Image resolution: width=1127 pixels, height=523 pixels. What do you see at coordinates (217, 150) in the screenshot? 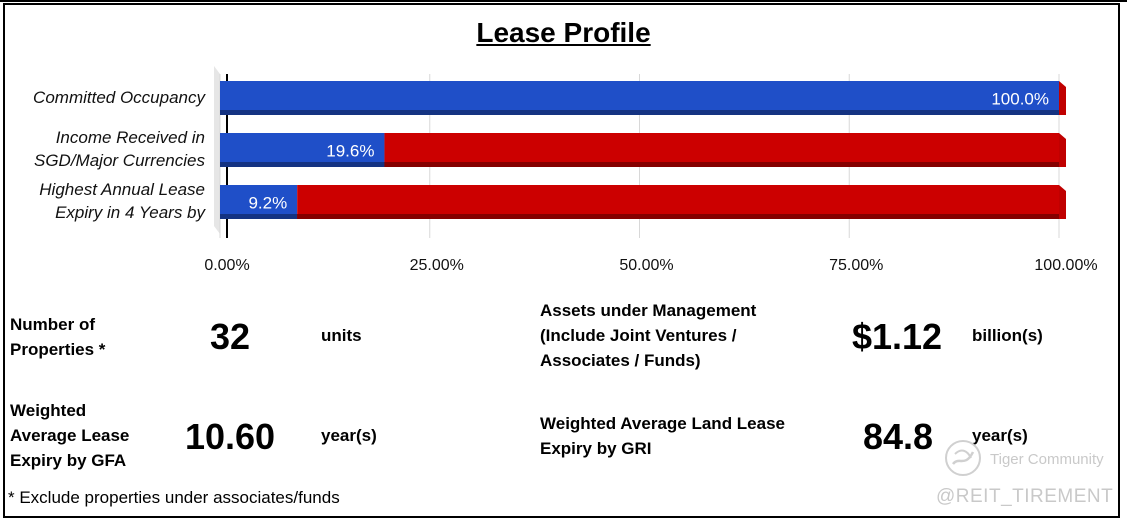
I see `chart-side-wall` at bounding box center [217, 150].